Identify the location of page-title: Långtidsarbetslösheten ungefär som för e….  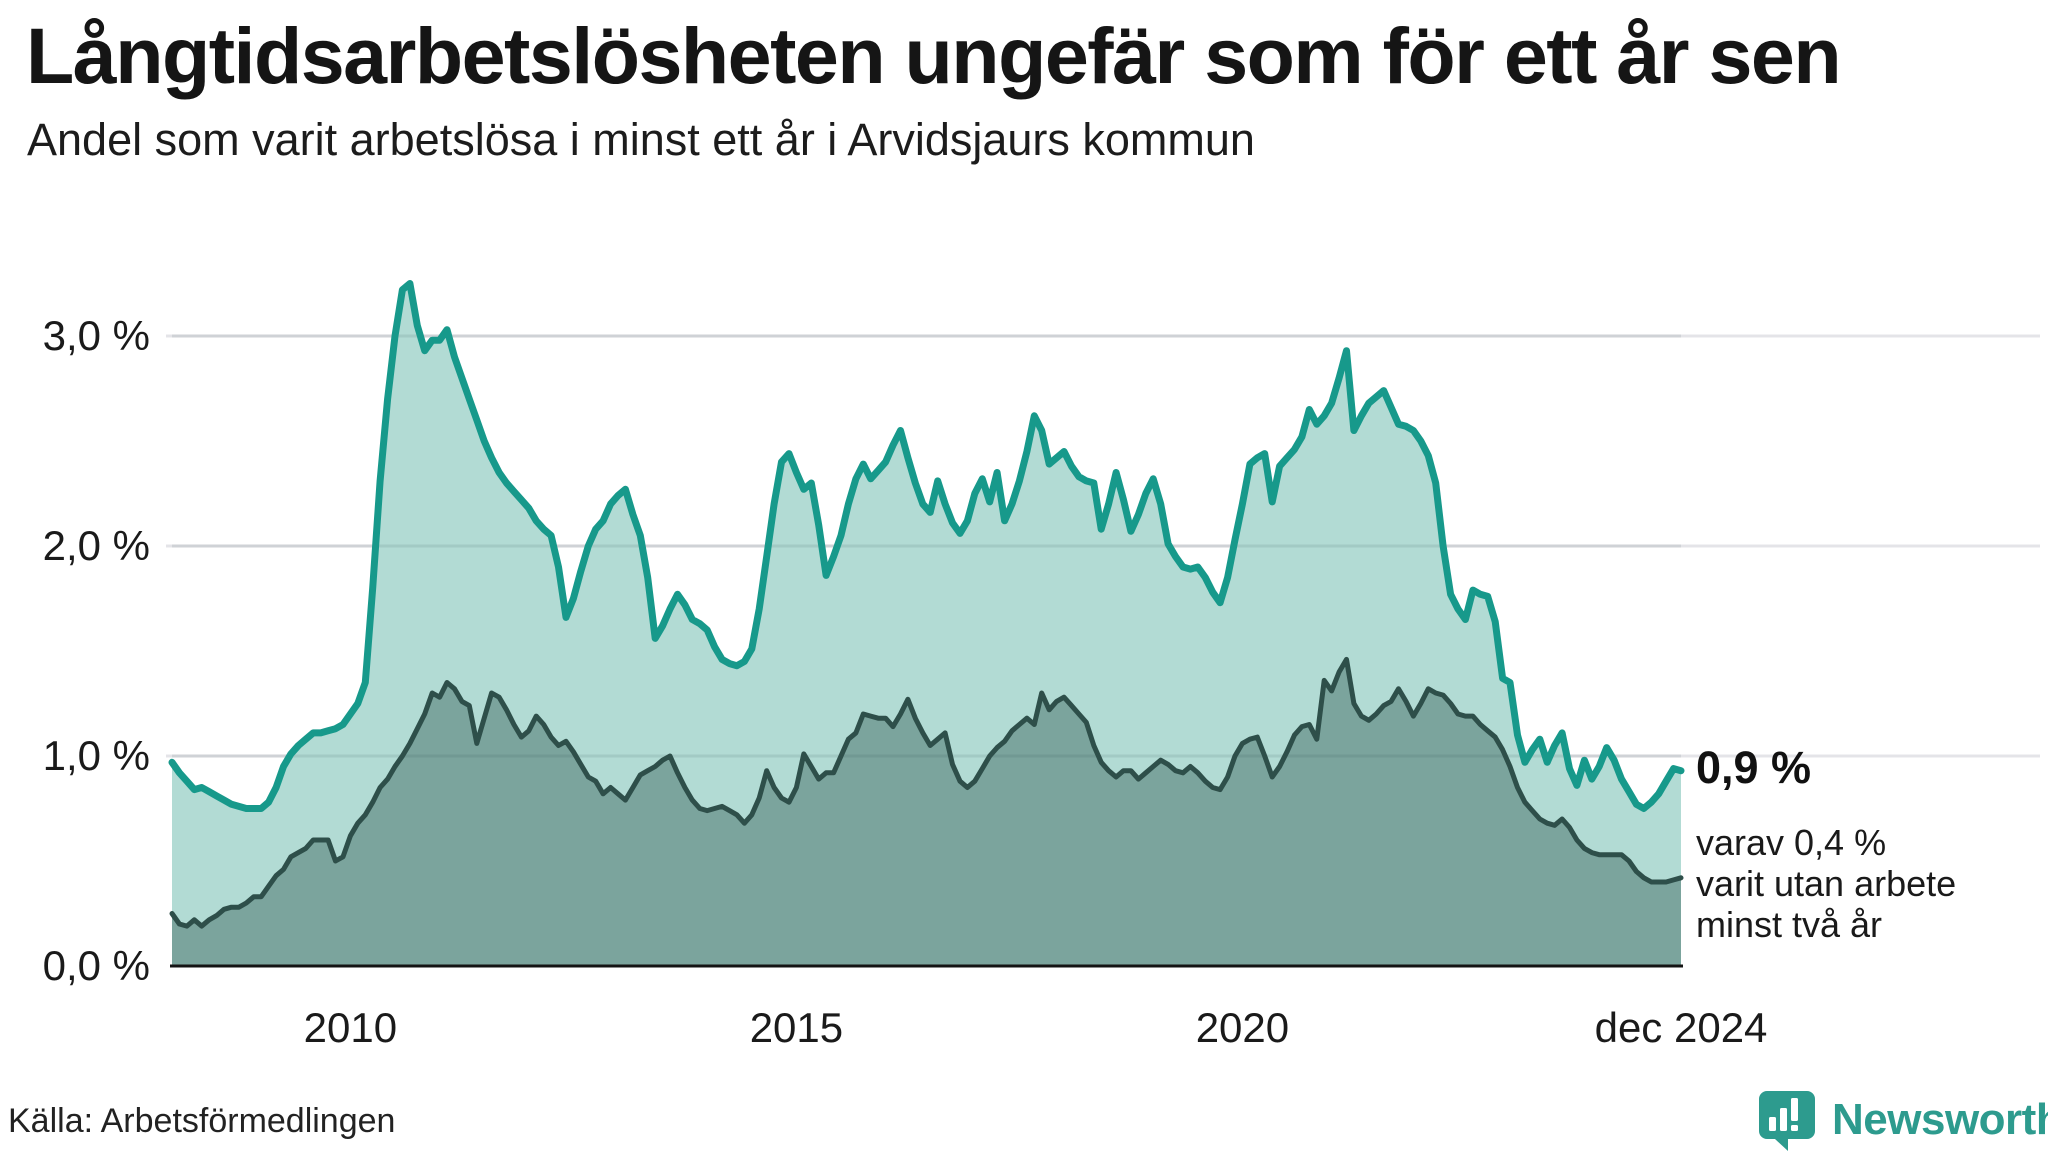
(934, 55).